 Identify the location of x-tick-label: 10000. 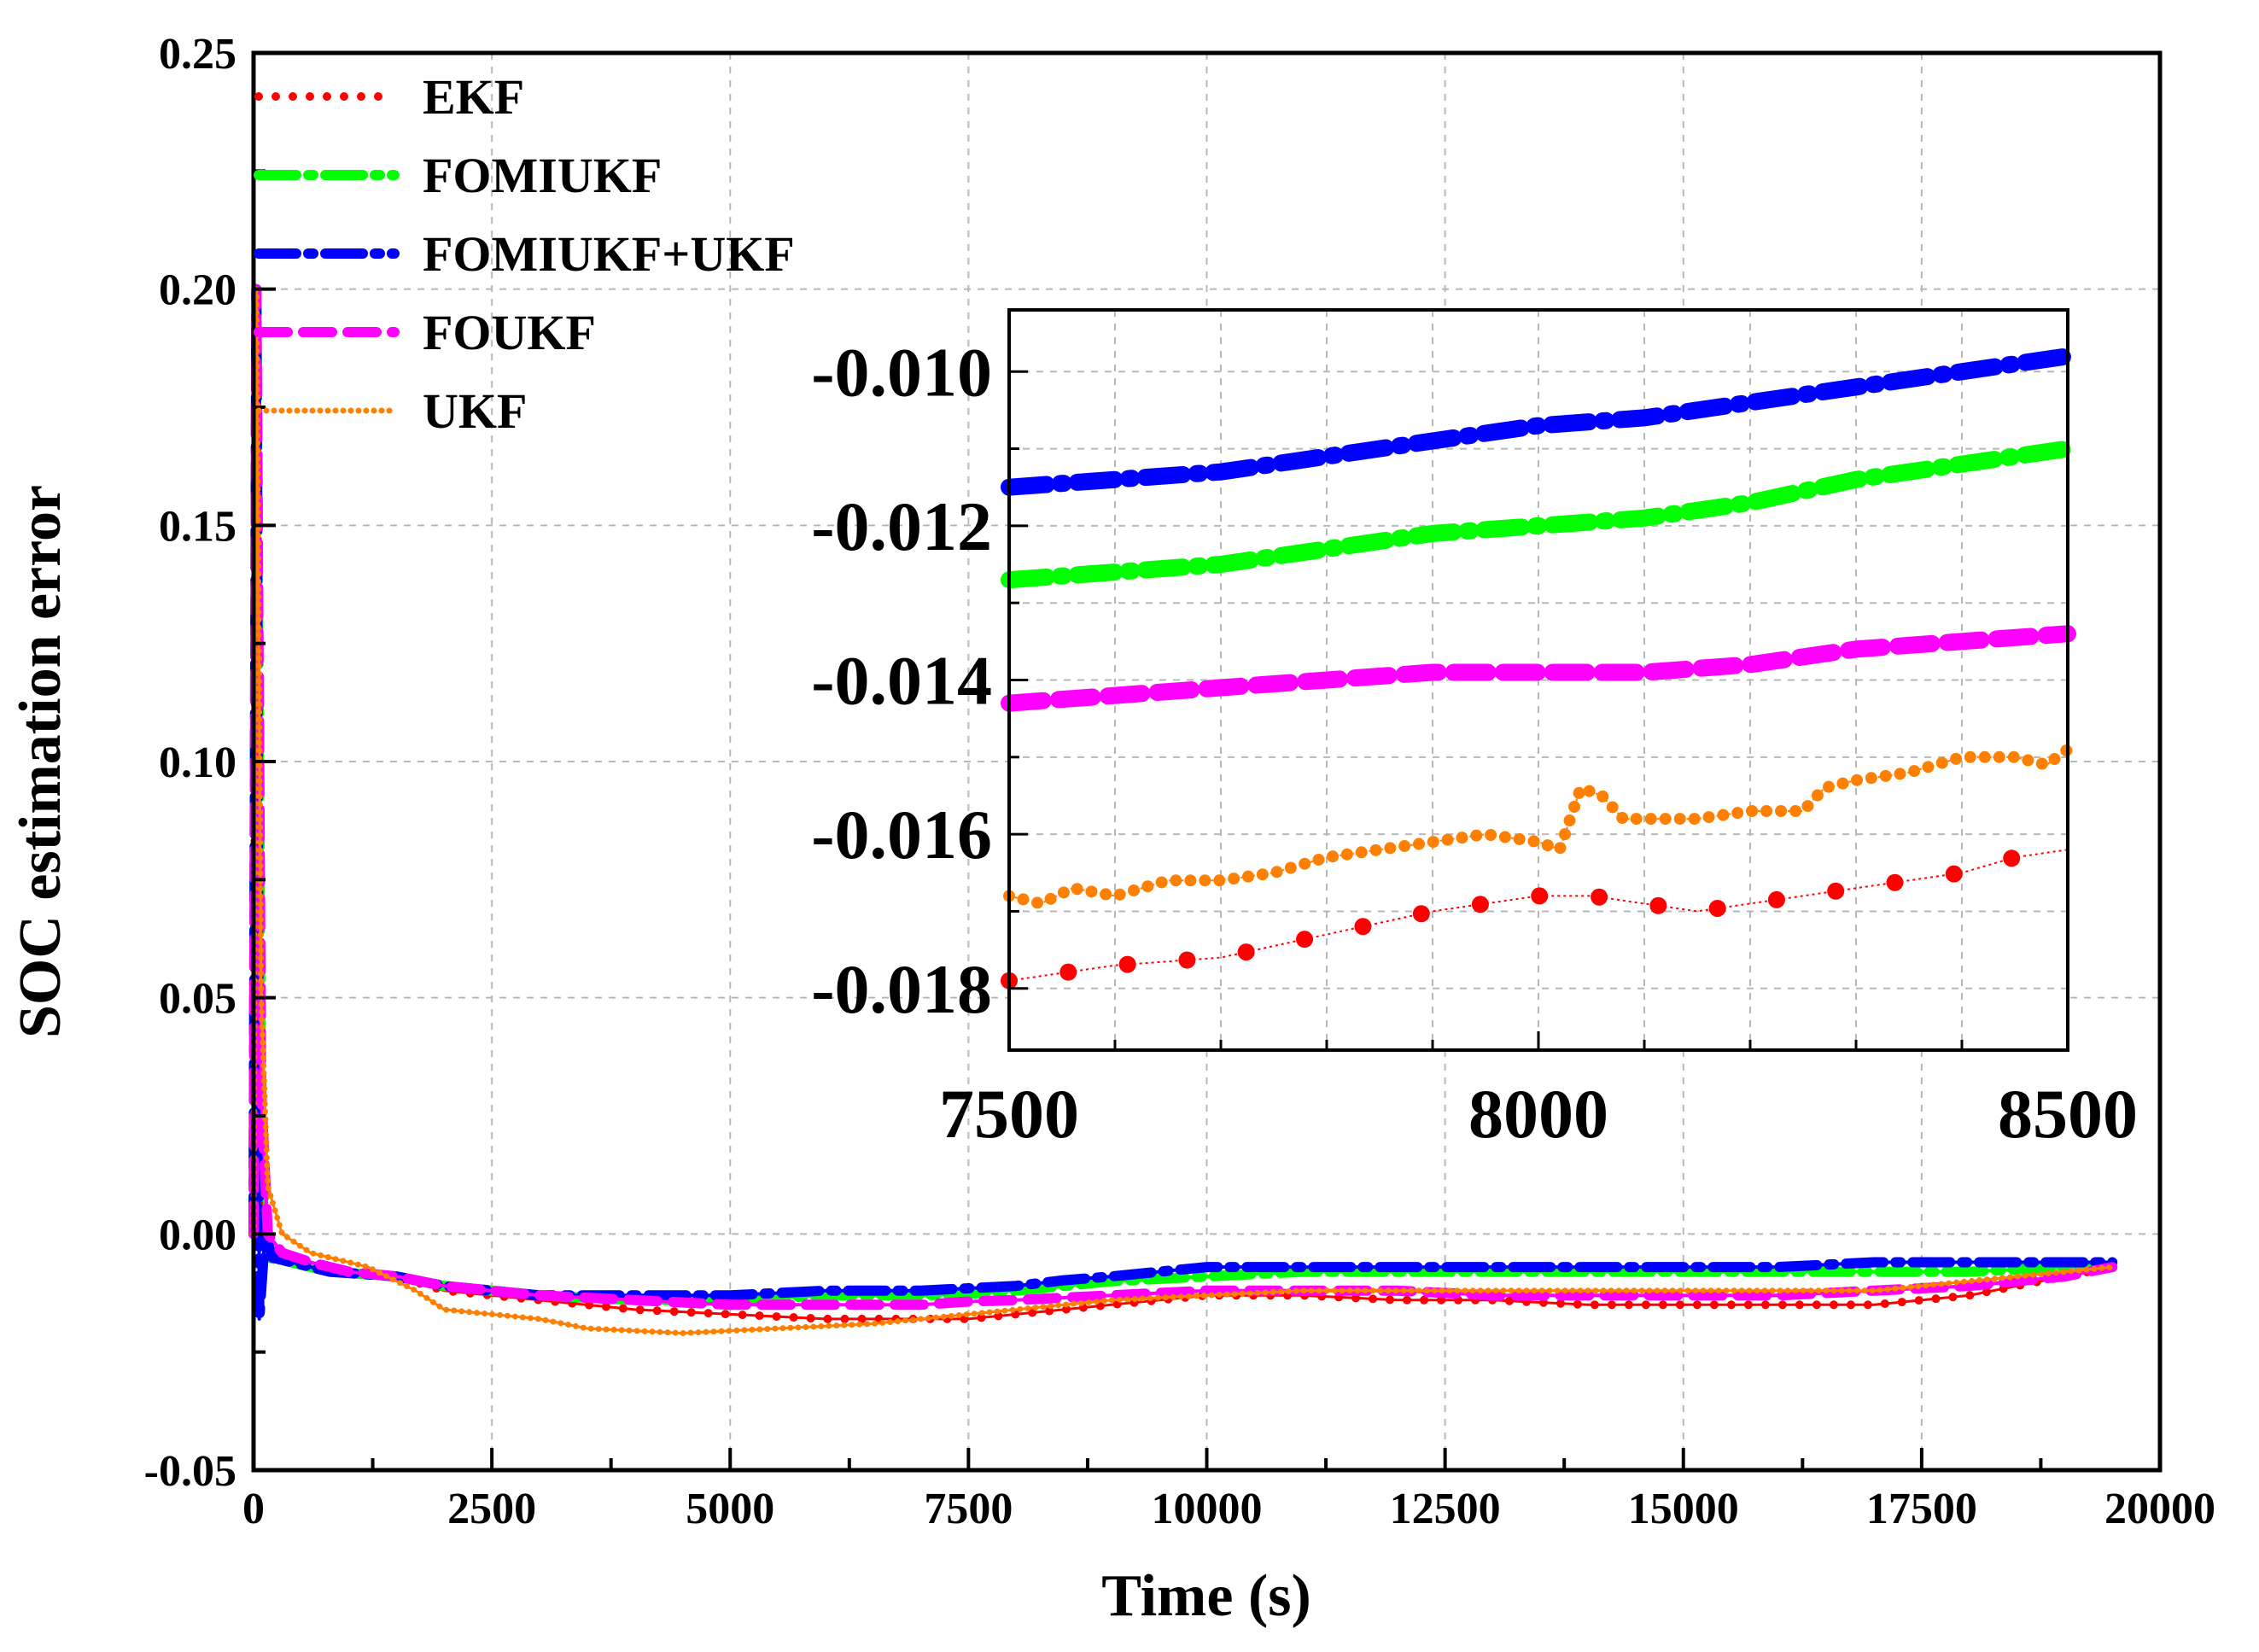
(1207, 1509).